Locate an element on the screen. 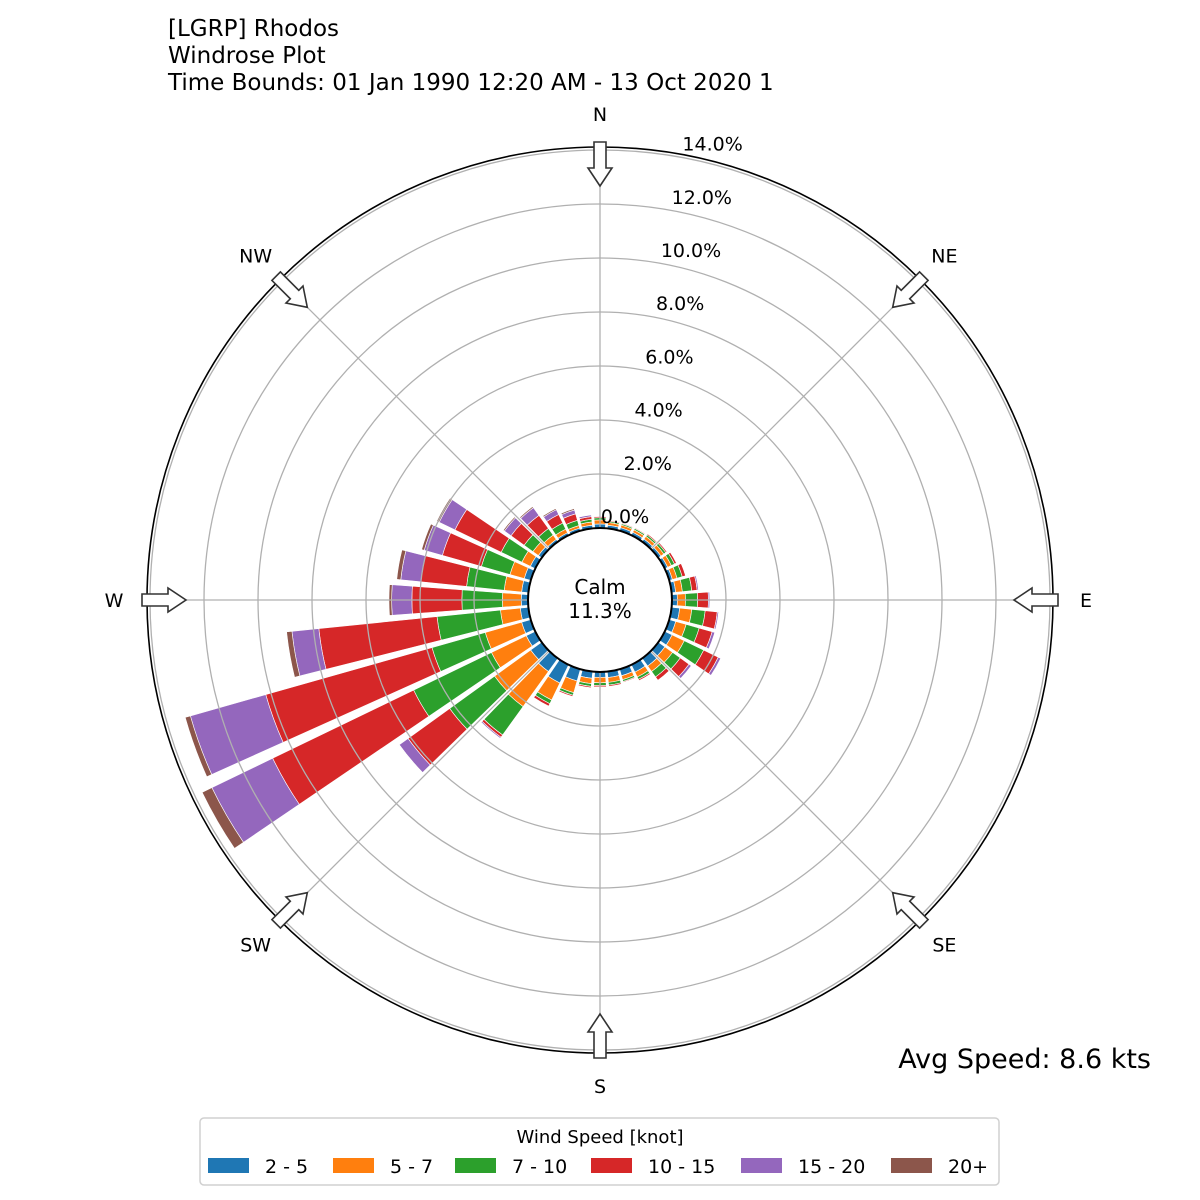  compass-label-ne: NE is located at coordinates (944, 257).